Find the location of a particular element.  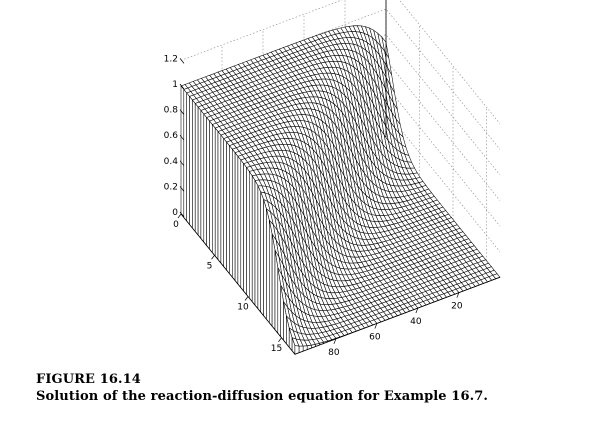

time-tick-label: 20 is located at coordinates (457, 307).